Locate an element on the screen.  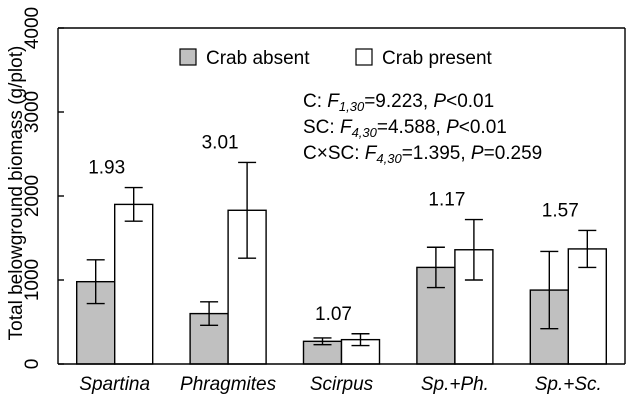
y-tick-label: 1000 is located at coordinates (32, 280).